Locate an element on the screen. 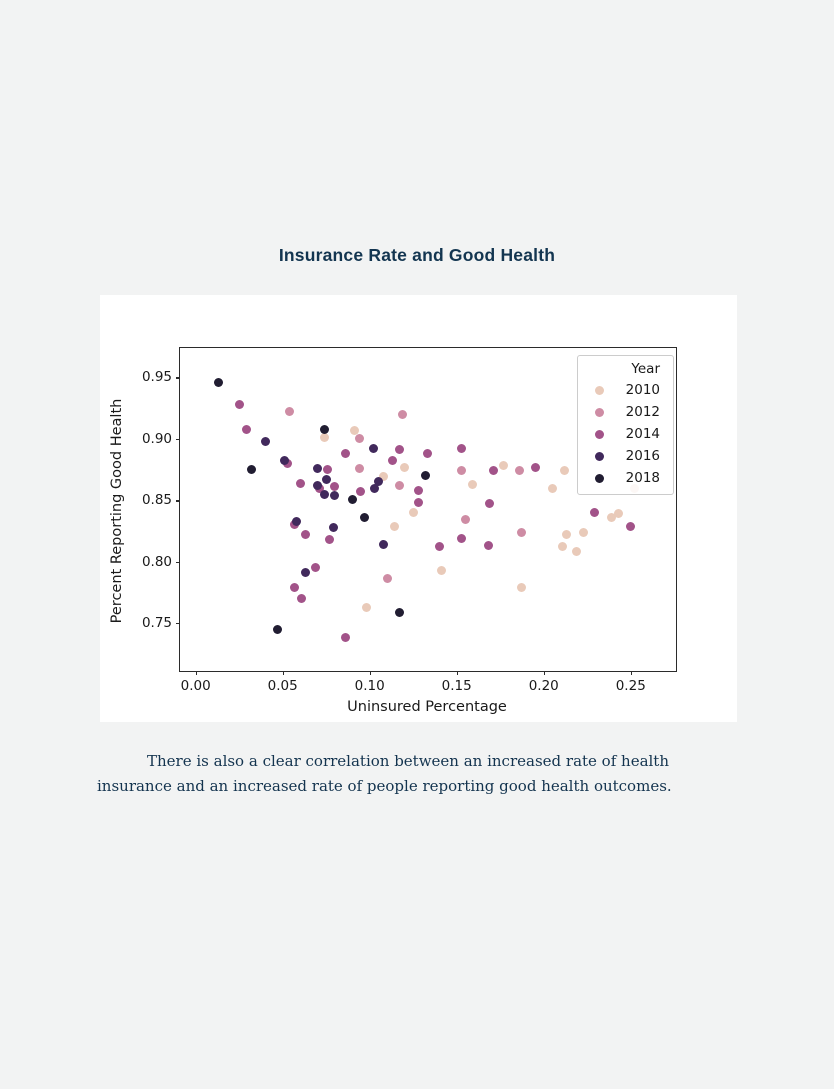 Image resolution: width=834 pixels, height=1089 pixels. legend-item-2014: 2014 is located at coordinates (625, 434).